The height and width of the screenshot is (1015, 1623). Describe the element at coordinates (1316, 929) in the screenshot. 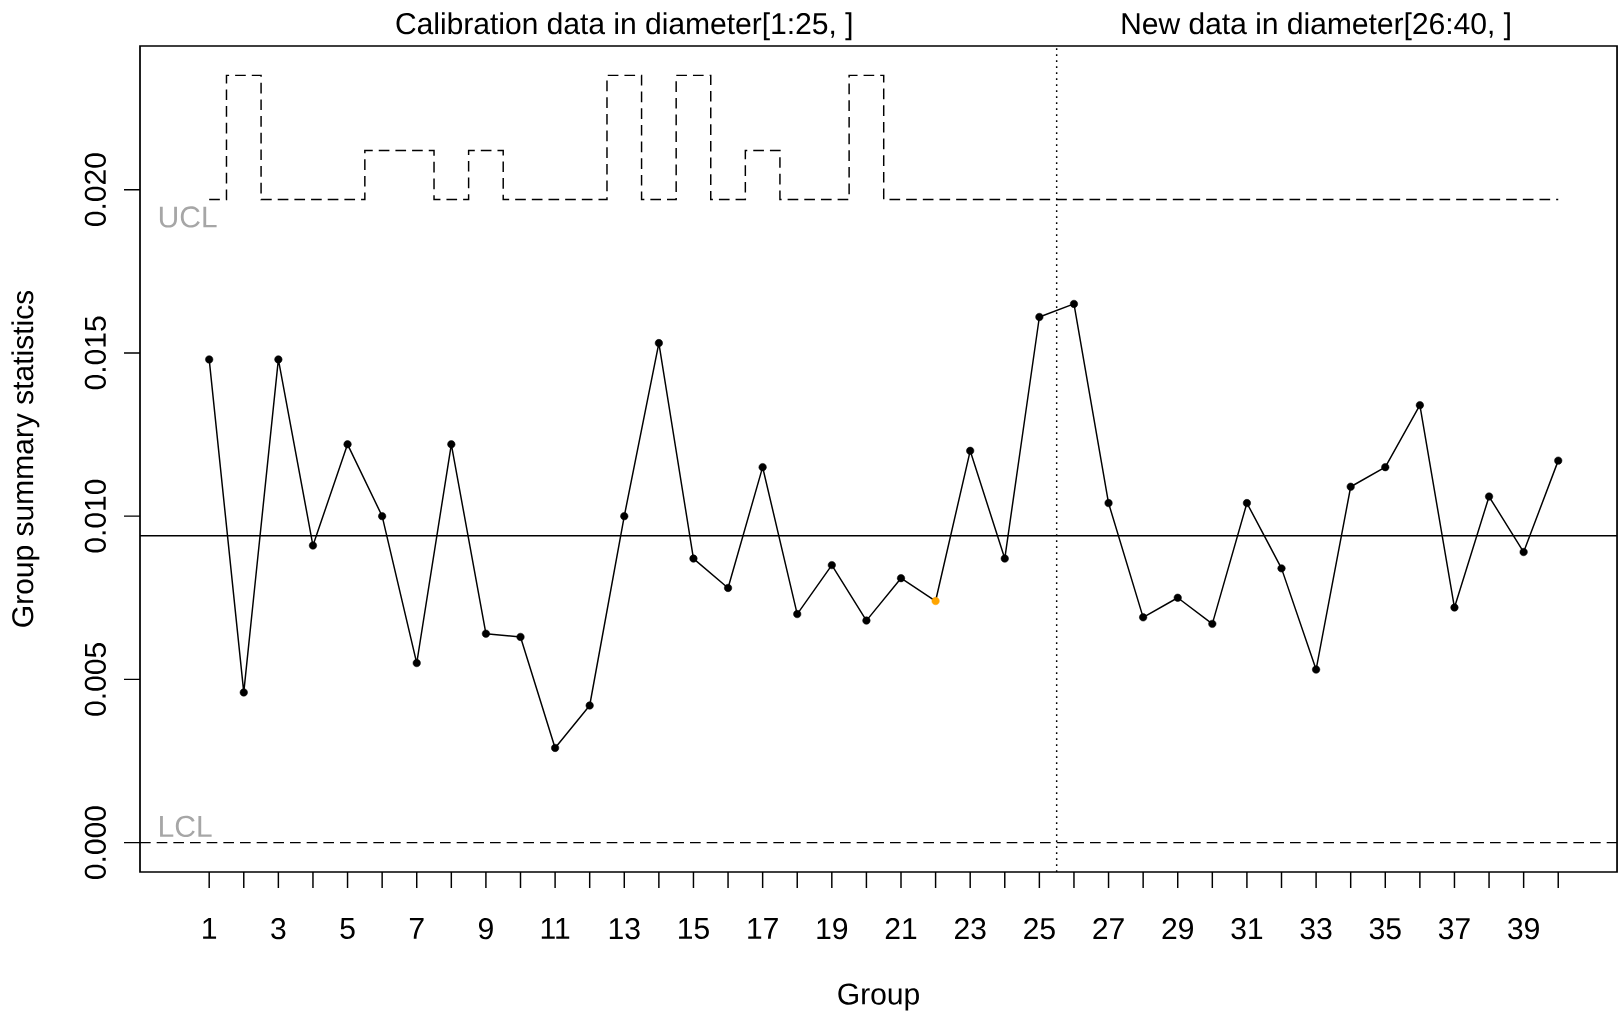

I see `x-tick-label: 33` at that location.